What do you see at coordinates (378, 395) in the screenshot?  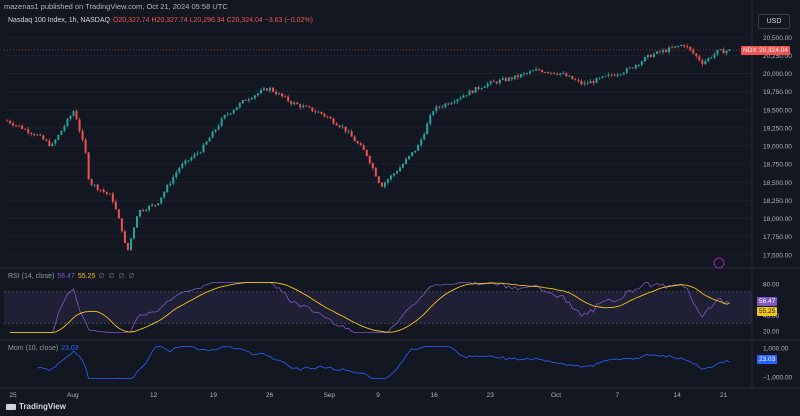 I see `time-tick-label: 9` at bounding box center [378, 395].